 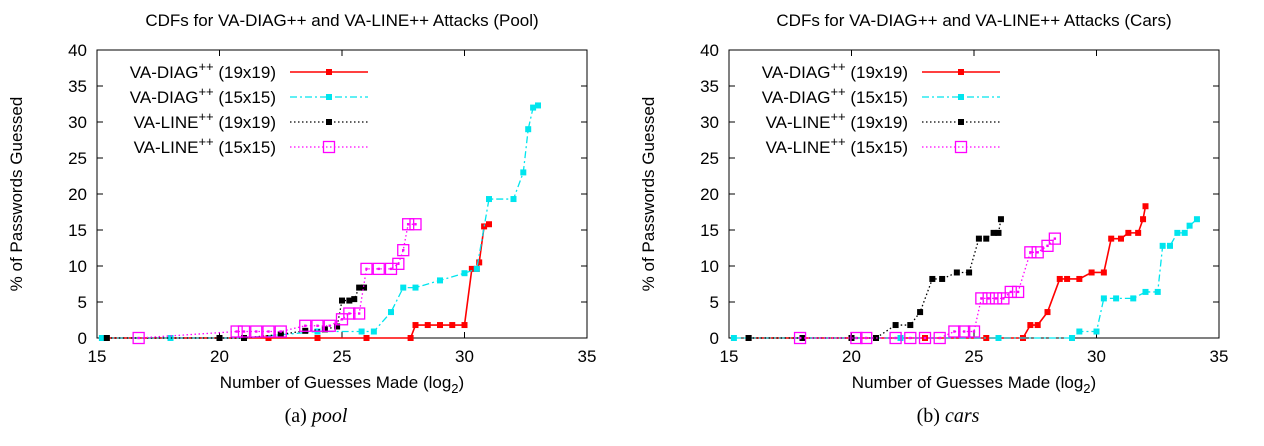 I want to click on legend-label: VA-LINE++ (15x15), so click(x=205, y=145).